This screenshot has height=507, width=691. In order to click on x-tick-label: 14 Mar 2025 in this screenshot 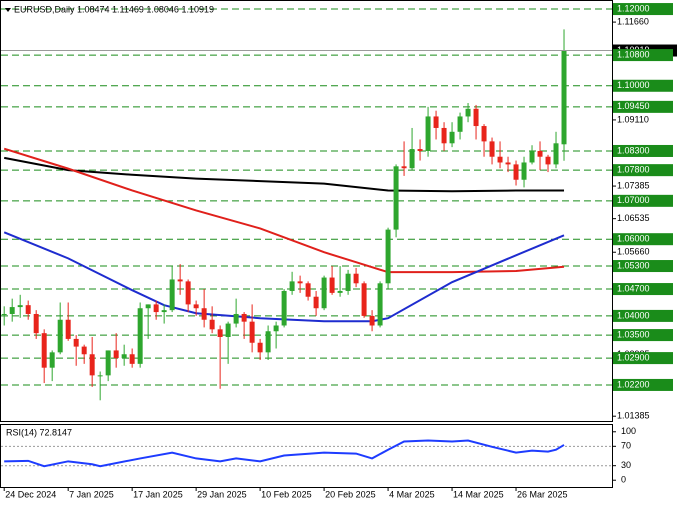, I will do `click(478, 494)`.